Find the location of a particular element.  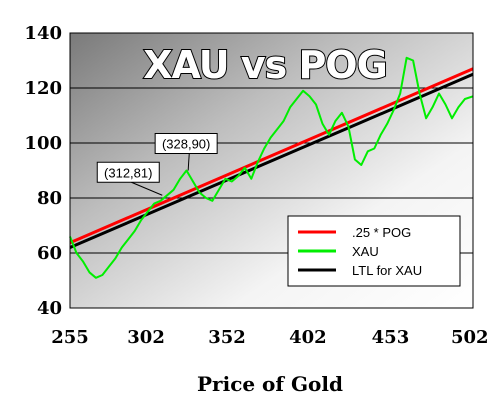

x-tick-label: 453 is located at coordinates (391, 337).